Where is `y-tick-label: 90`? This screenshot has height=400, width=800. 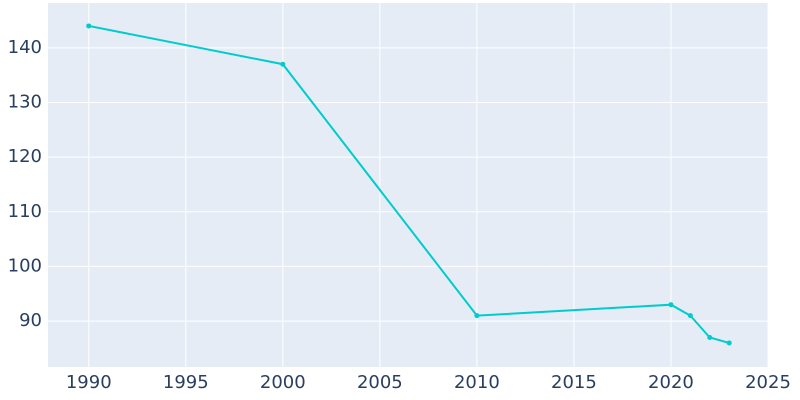 y-tick-label: 90 is located at coordinates (30, 320).